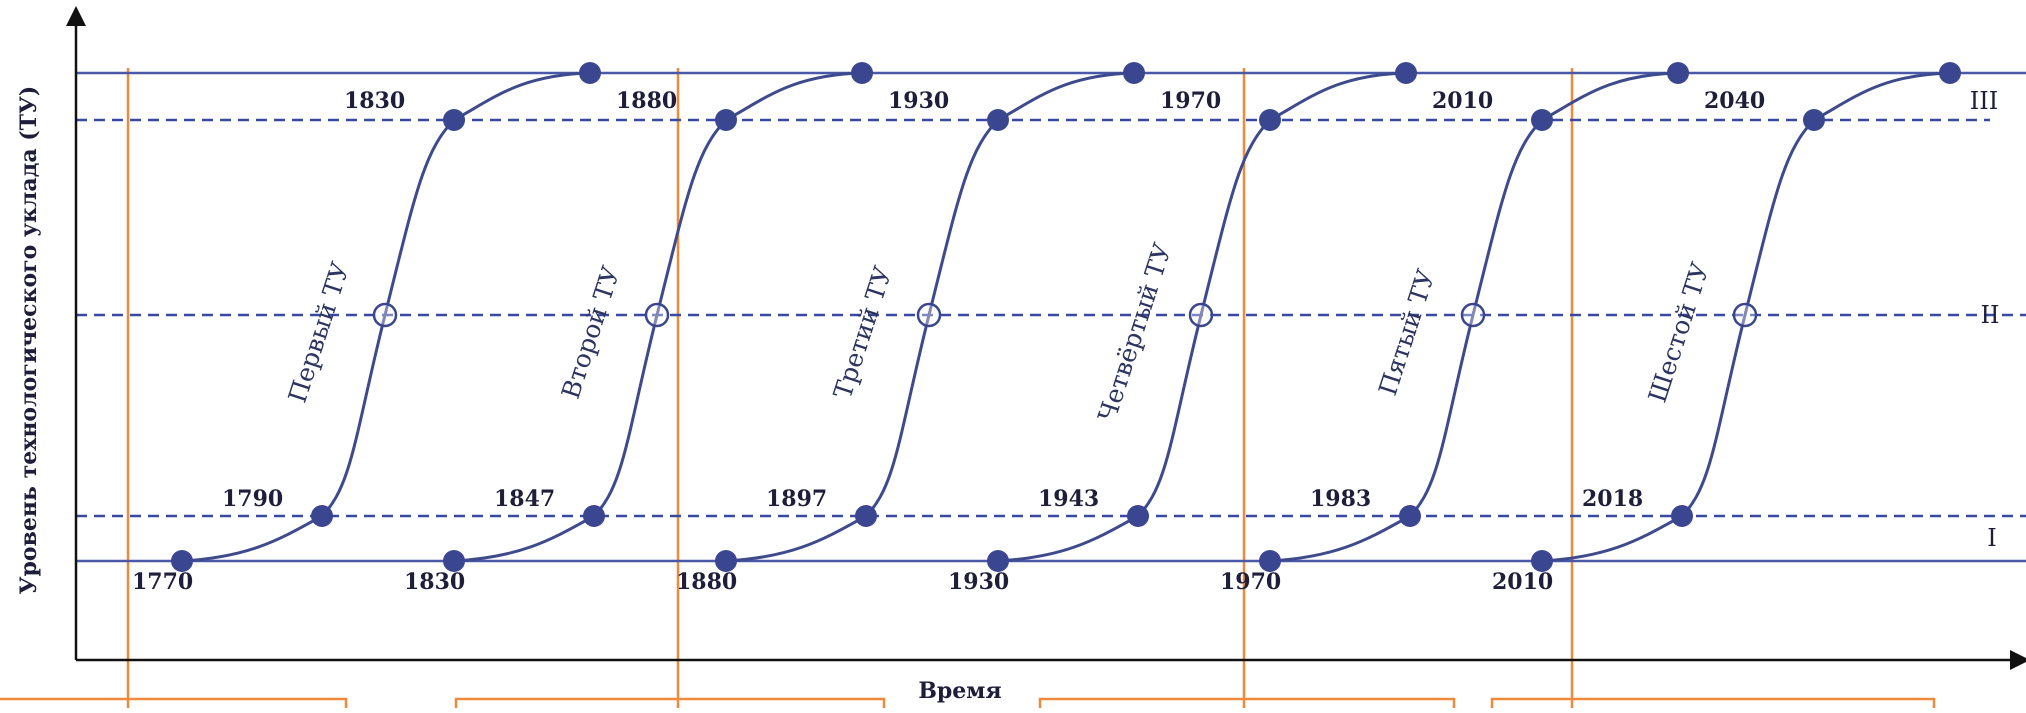  What do you see at coordinates (918, 101) in the screenshot?
I see `wave-rise-end-year: 1930` at bounding box center [918, 101].